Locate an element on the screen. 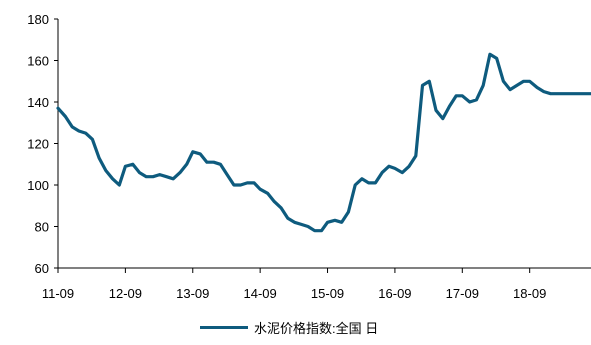  y-tick-label: 100 is located at coordinates (38, 185).